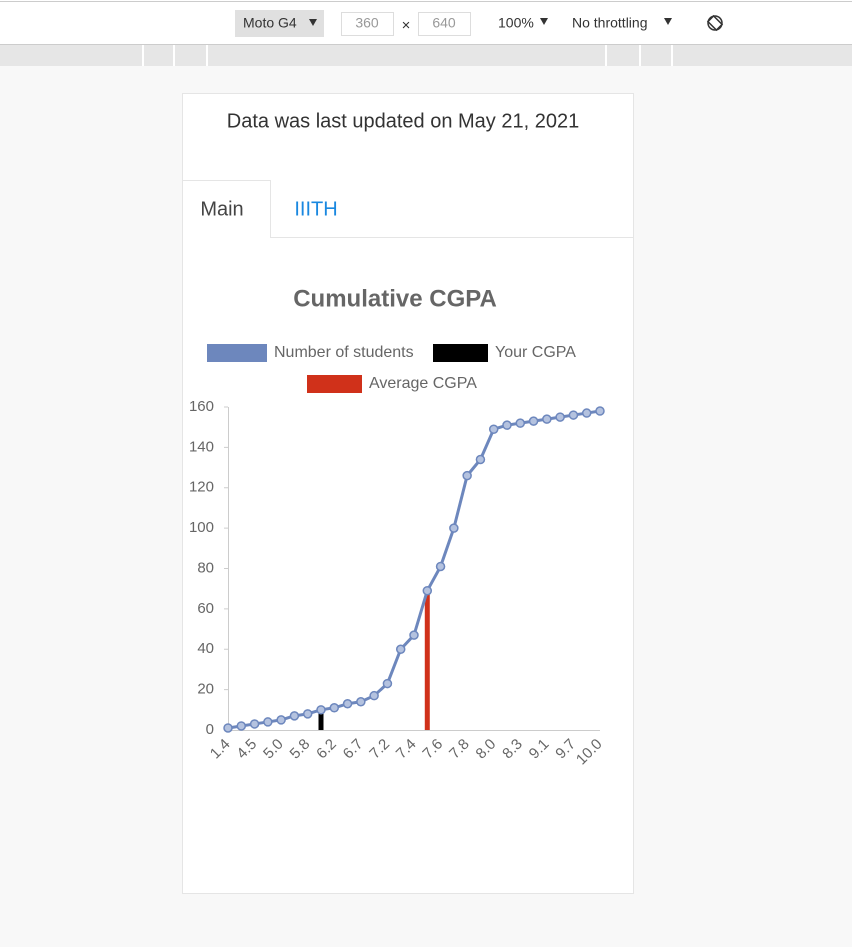 The image size is (852, 947). What do you see at coordinates (423, 383) in the screenshot?
I see `legend-label: Average CGPA` at bounding box center [423, 383].